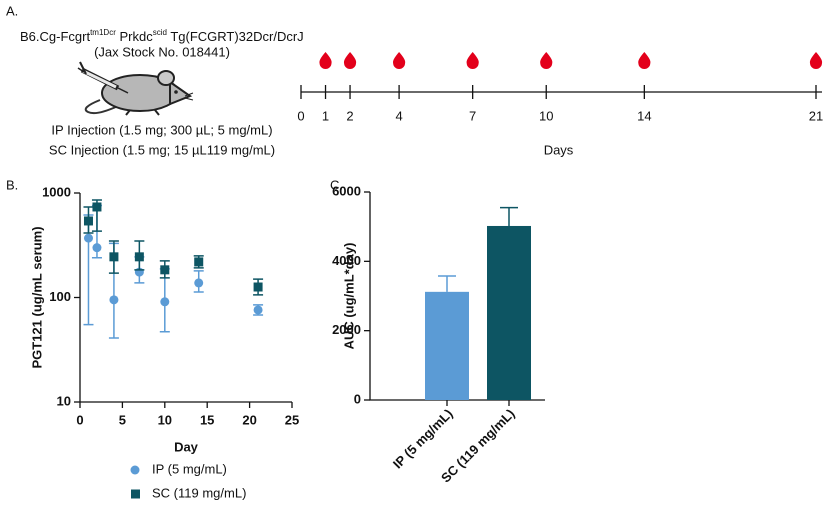 The image size is (825, 506). Describe the element at coordinates (559, 149) in the screenshot. I see `timeline-xlabel: Days` at that location.